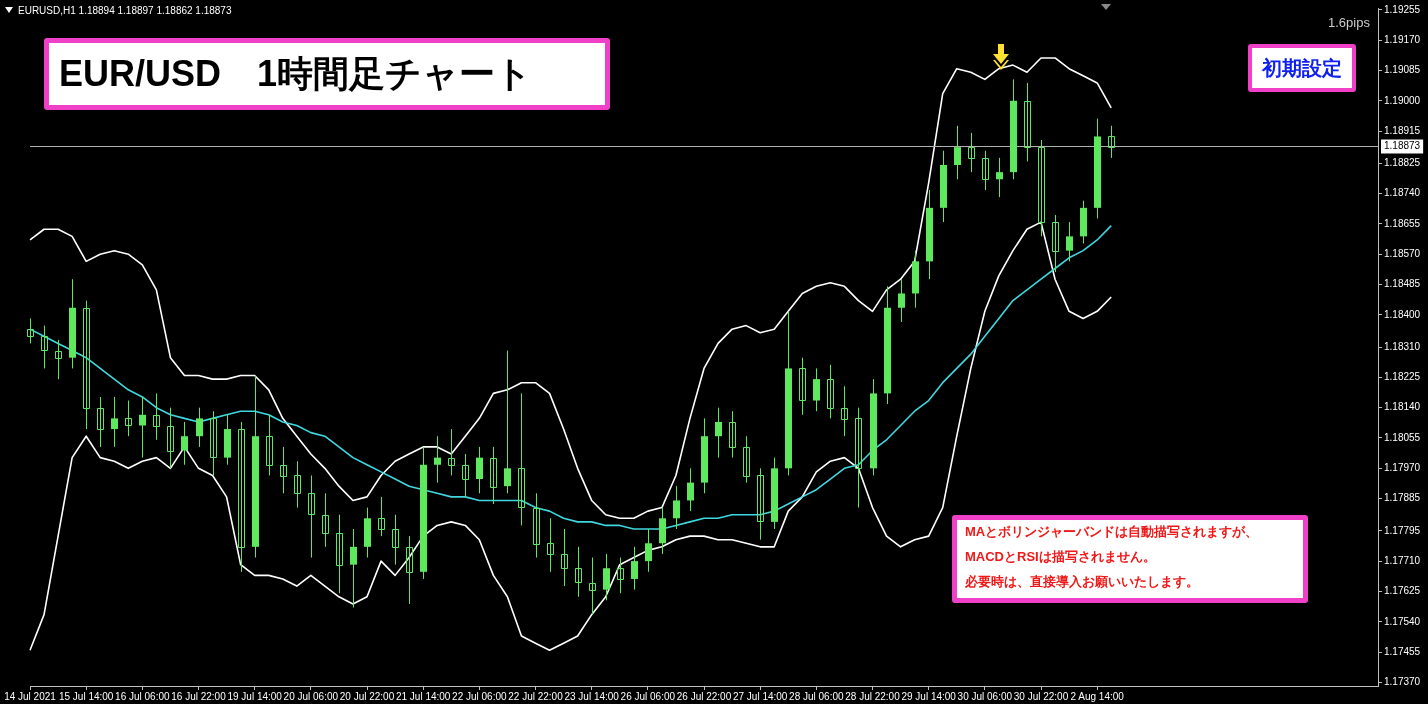 The width and height of the screenshot is (1428, 704). What do you see at coordinates (536, 696) in the screenshot?
I see `x-tick-label: 22 Jul 22:00` at bounding box center [536, 696].